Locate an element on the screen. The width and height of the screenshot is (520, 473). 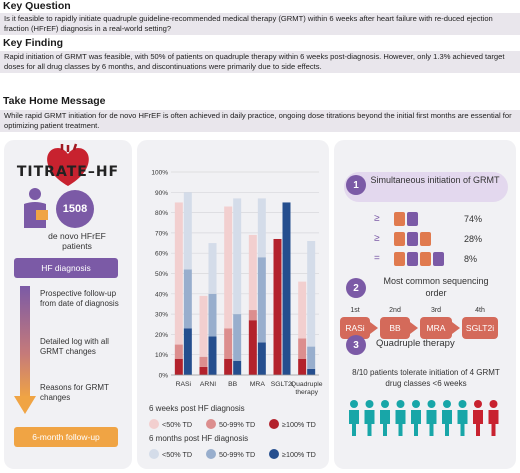
patient-count-badge: 1508 is located at coordinates (75, 209).